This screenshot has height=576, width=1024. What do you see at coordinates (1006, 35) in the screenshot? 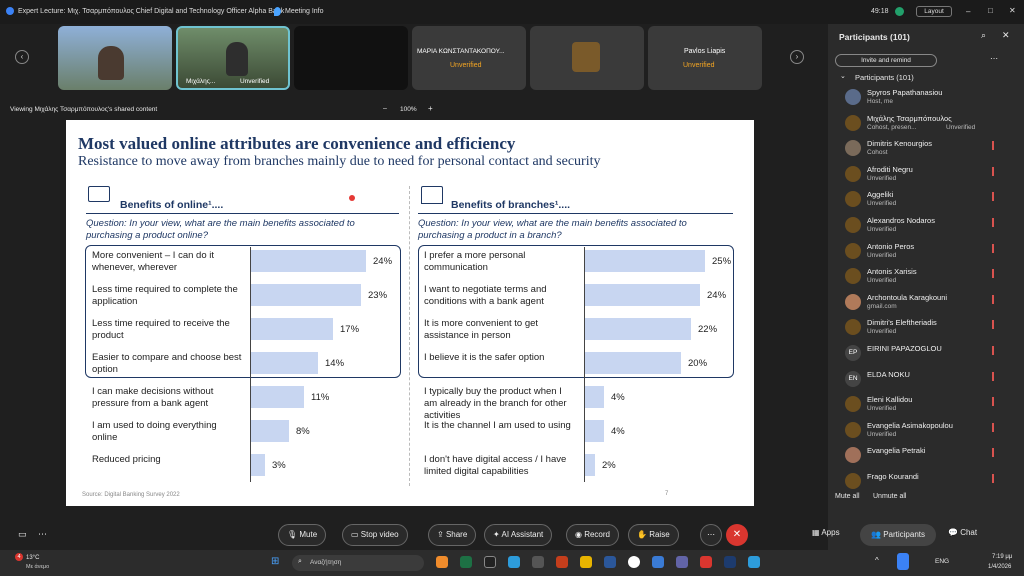
I see `close-panel-icon: ✕` at bounding box center [1006, 35].